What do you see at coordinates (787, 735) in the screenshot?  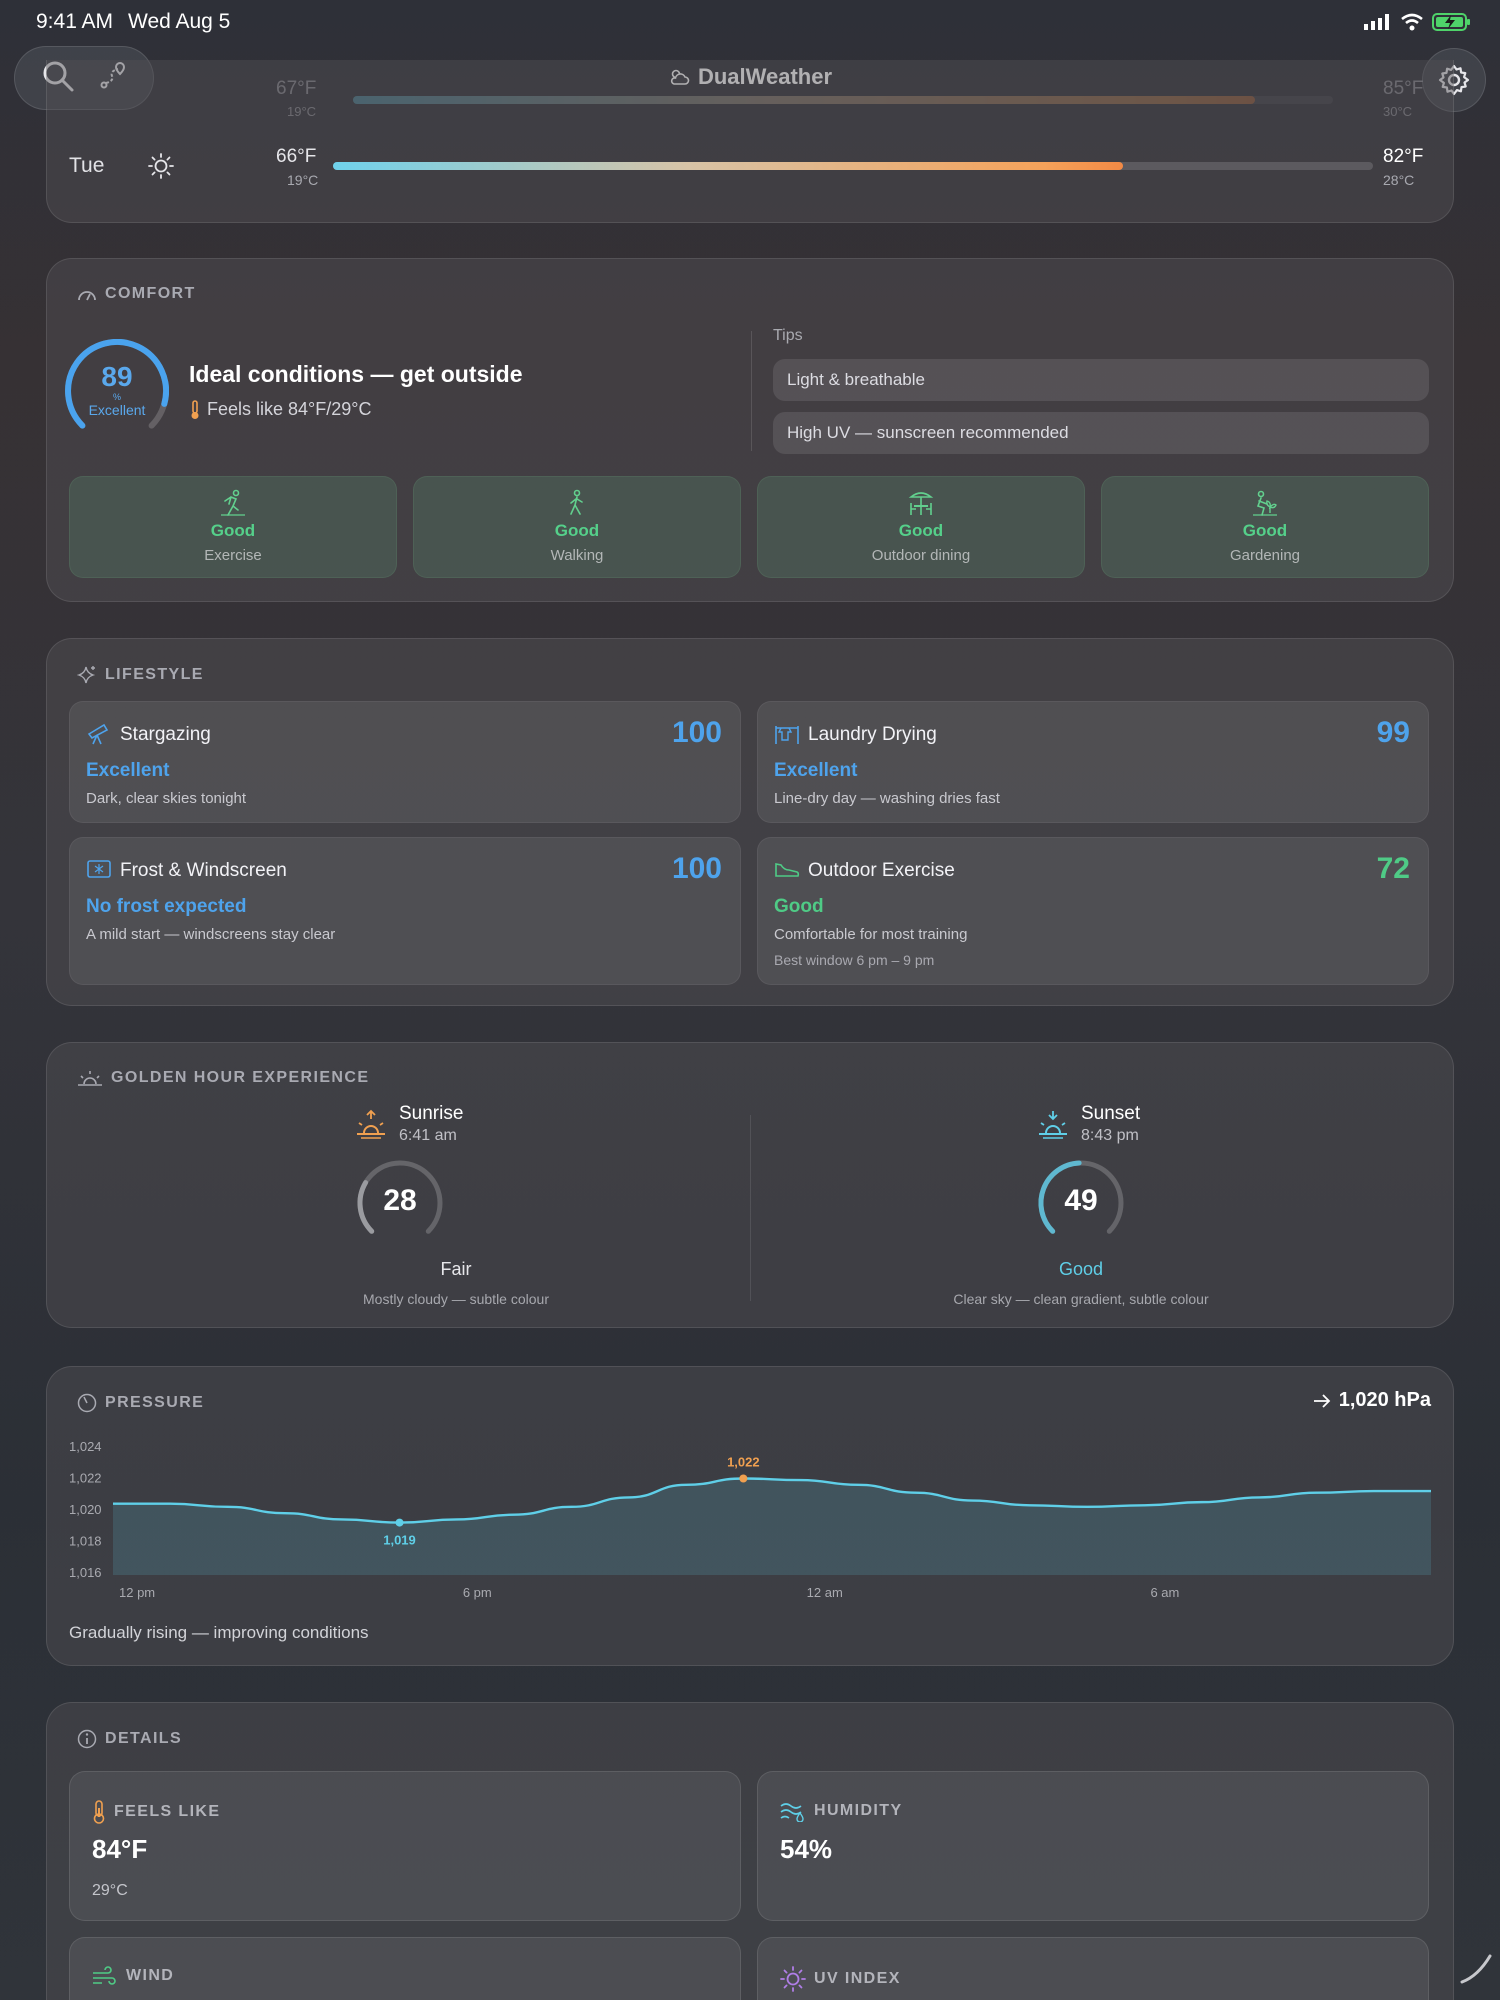 I see `clothesline-icon` at bounding box center [787, 735].